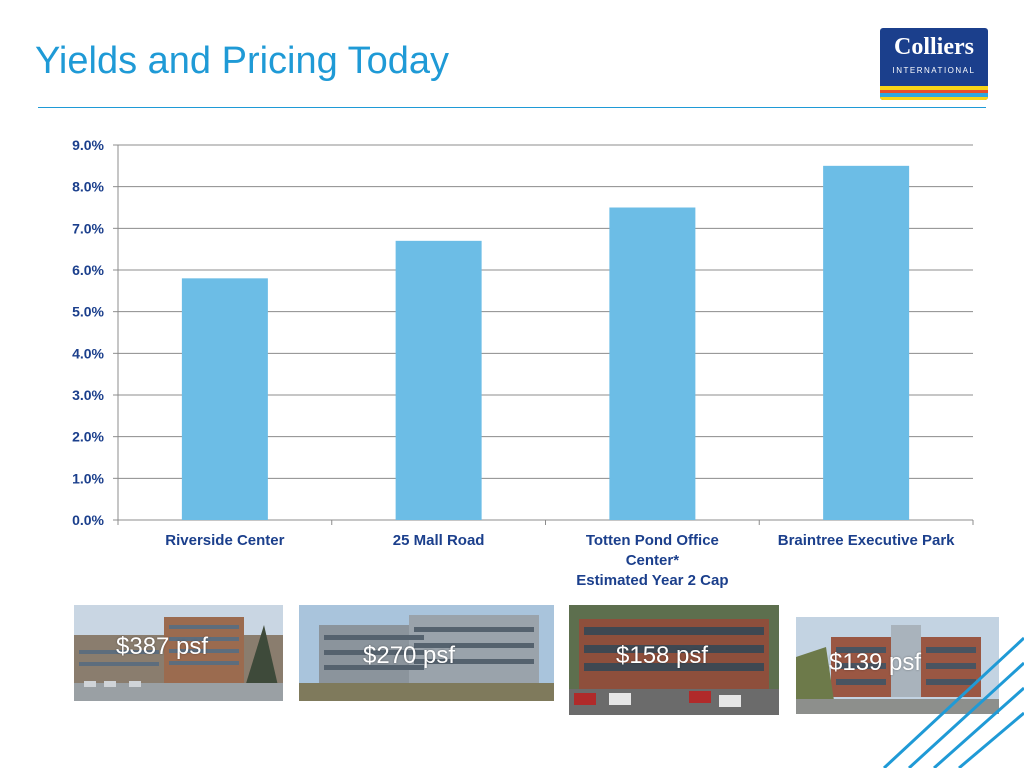 This screenshot has width=1024, height=768. Describe the element at coordinates (162, 646) in the screenshot. I see `price-label: $387 psf` at that location.